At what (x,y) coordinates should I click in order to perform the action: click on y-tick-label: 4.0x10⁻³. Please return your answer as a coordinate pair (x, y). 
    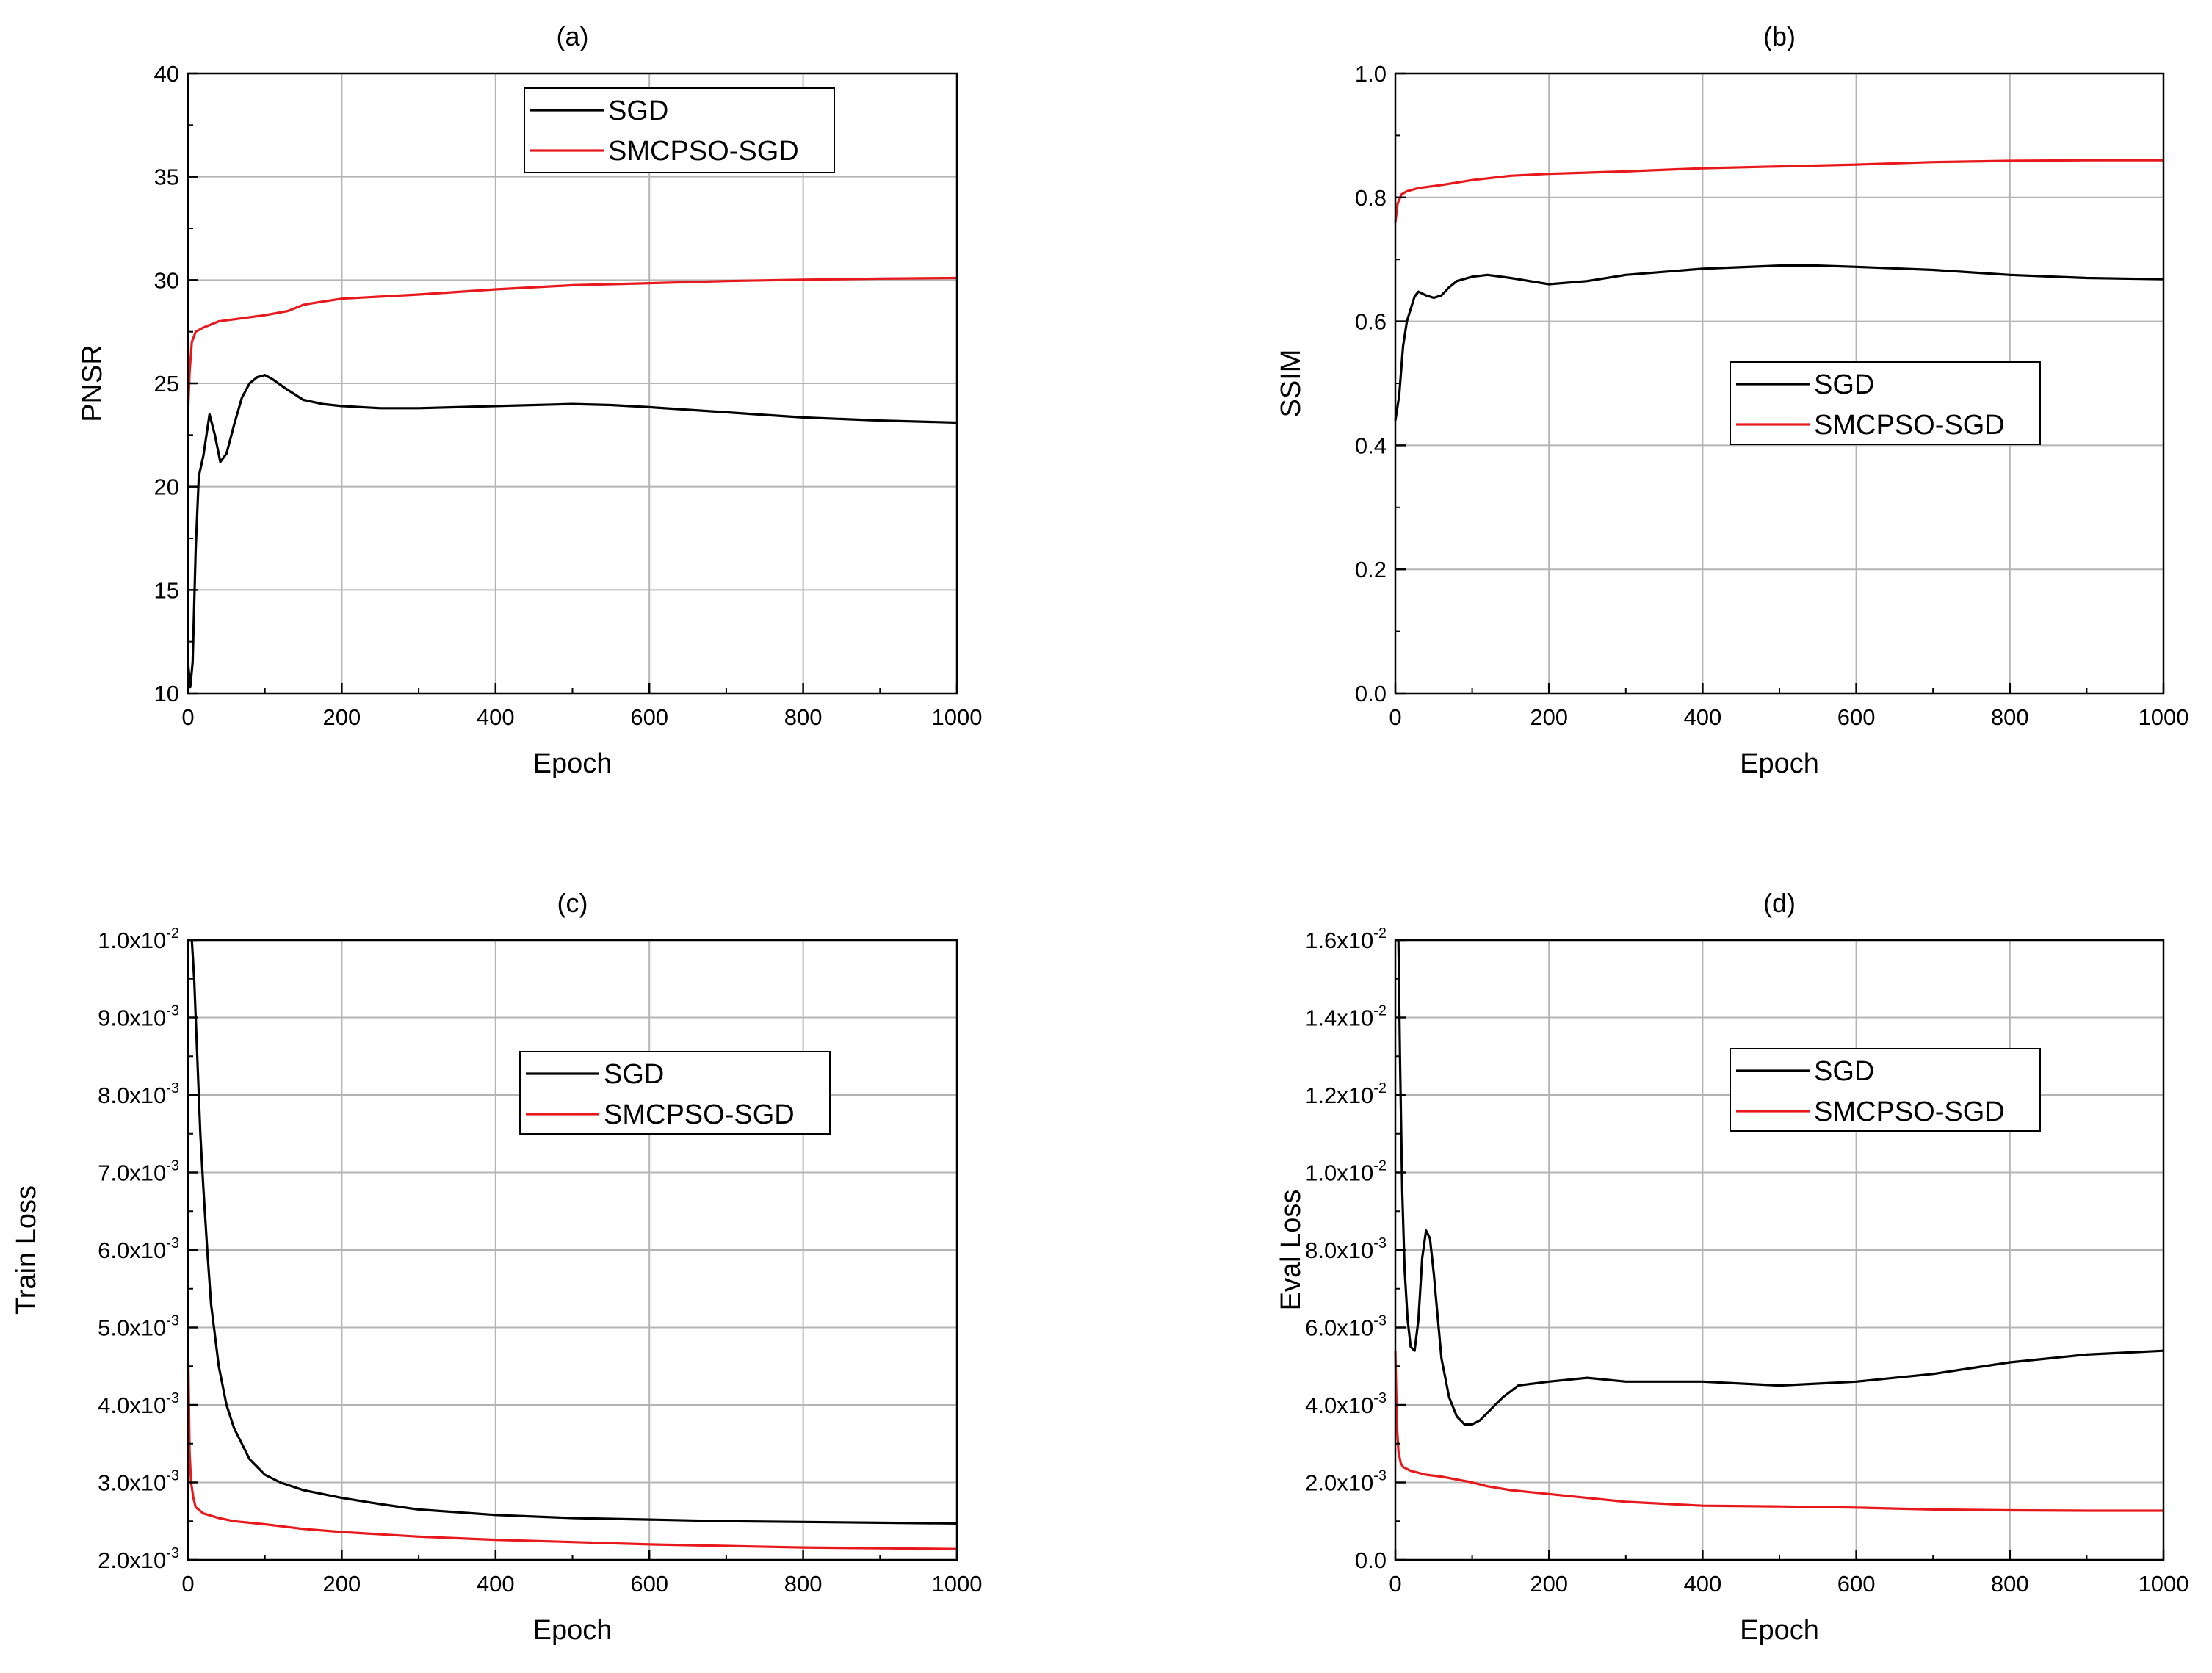
    Looking at the image, I should click on (138, 1404).